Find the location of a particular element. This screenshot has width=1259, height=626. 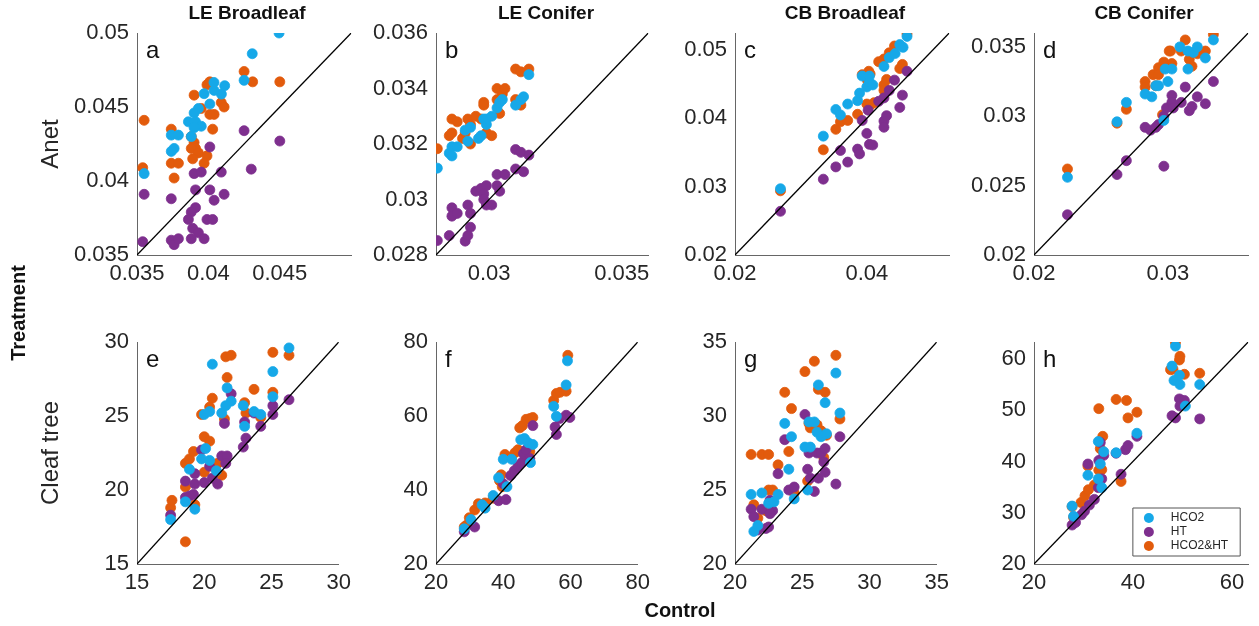

annotation: g is located at coordinates (751, 358).